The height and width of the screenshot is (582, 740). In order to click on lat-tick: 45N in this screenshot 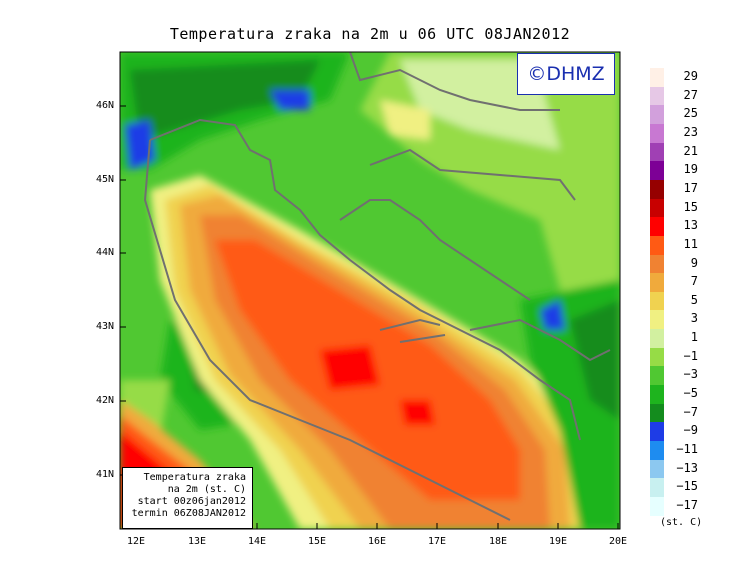, I will do `click(104, 179)`.